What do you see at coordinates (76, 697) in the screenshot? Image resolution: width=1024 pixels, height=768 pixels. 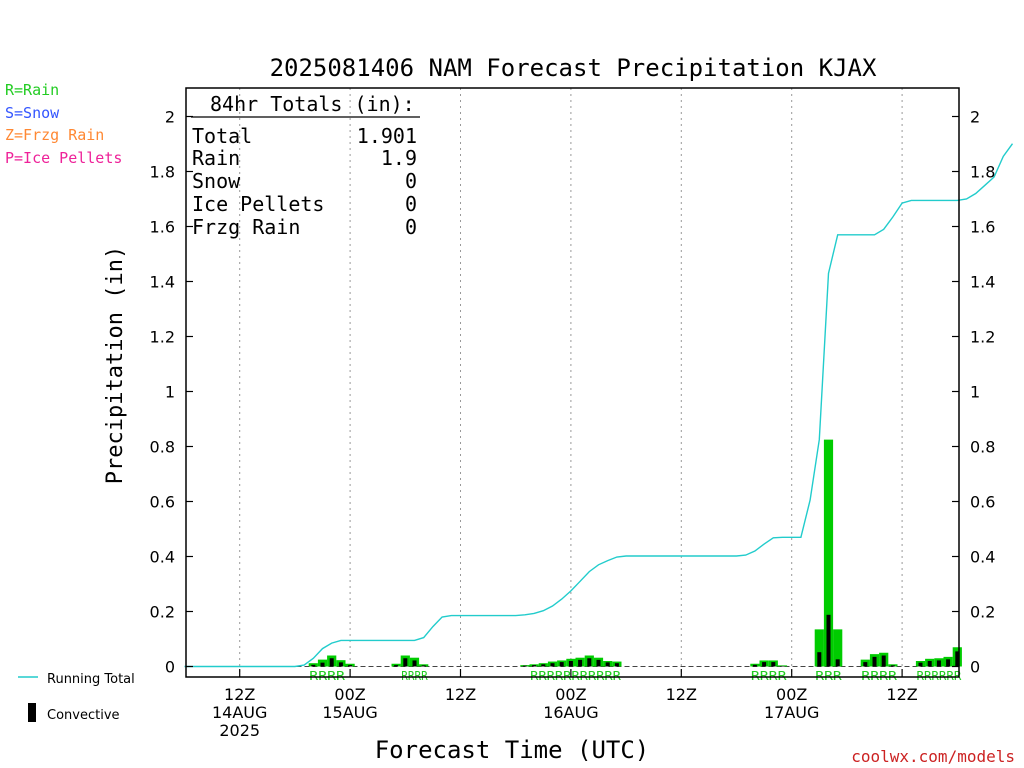 I see `series-legend: Running Total Convective` at bounding box center [76, 697].